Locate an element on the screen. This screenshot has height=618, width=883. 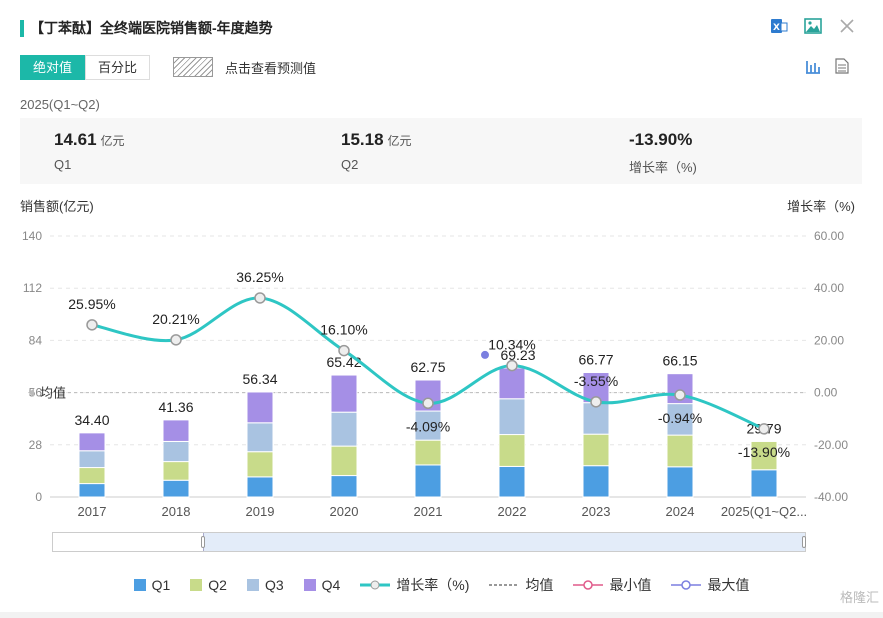
legend-label: Q2 is located at coordinates (217, 585).